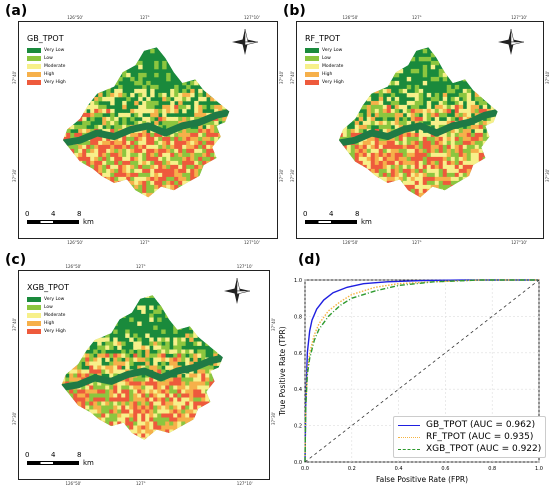  Describe the element at coordinates (484, 449) in the screenshot. I see `roc-legend-label: XGB_TPOT (AUC = 0.922)` at that location.